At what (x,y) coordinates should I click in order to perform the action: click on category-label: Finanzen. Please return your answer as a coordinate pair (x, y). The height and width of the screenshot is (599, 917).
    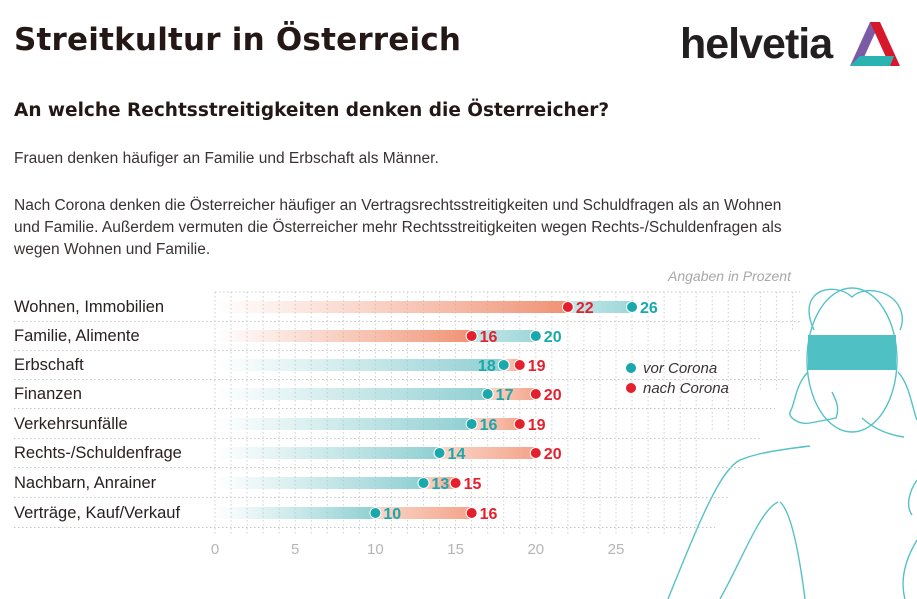
    Looking at the image, I should click on (48, 394).